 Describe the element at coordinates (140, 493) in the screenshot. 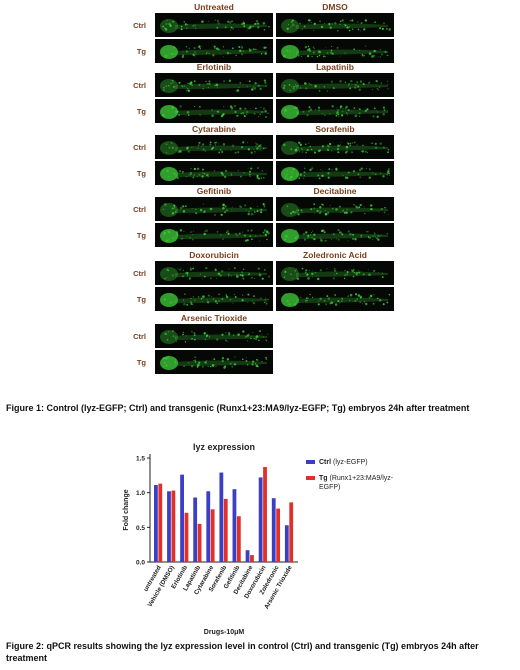

I see `y-tick-label: 1.0` at that location.